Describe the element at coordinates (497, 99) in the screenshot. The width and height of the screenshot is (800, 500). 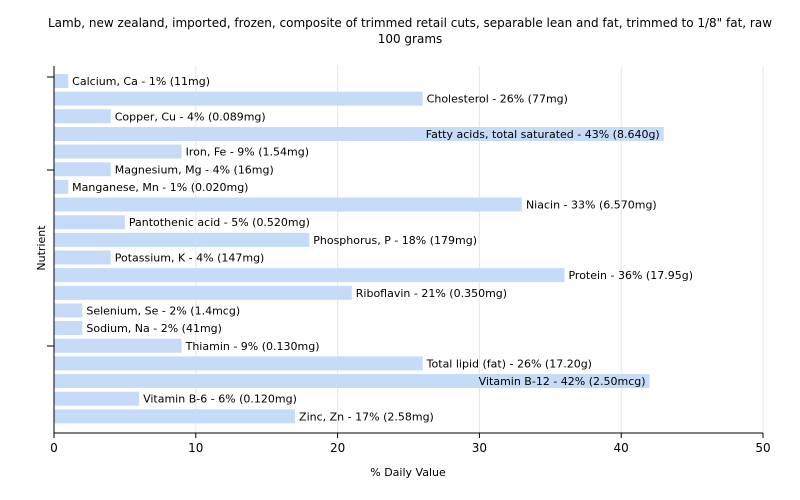
I see `bar-label: Cholesterol - 26% (77mg)` at that location.